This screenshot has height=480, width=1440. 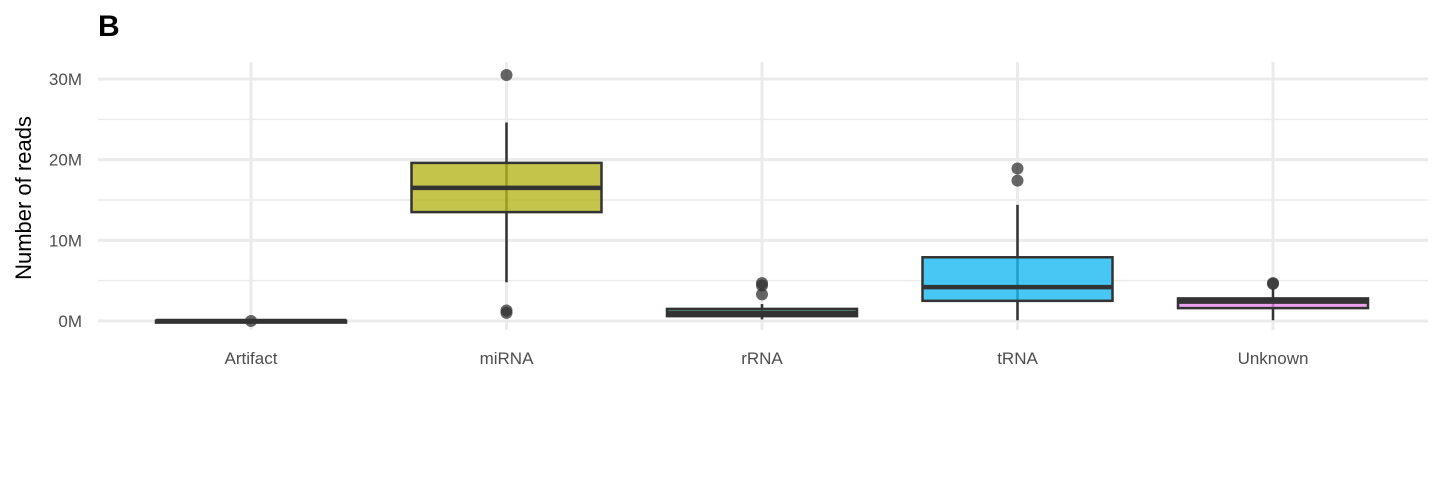 I want to click on y-axis-tick-labels: 0M 10M 20M 30M, so click(x=65, y=200).